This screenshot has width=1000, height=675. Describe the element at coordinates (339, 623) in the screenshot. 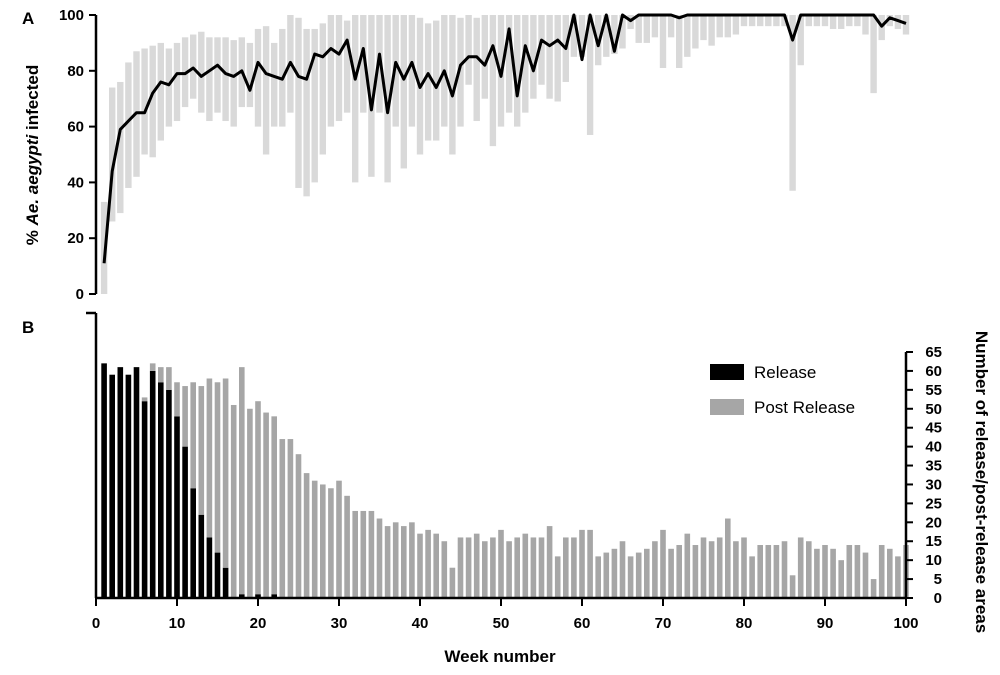

I see `x-tick-label: 30` at that location.